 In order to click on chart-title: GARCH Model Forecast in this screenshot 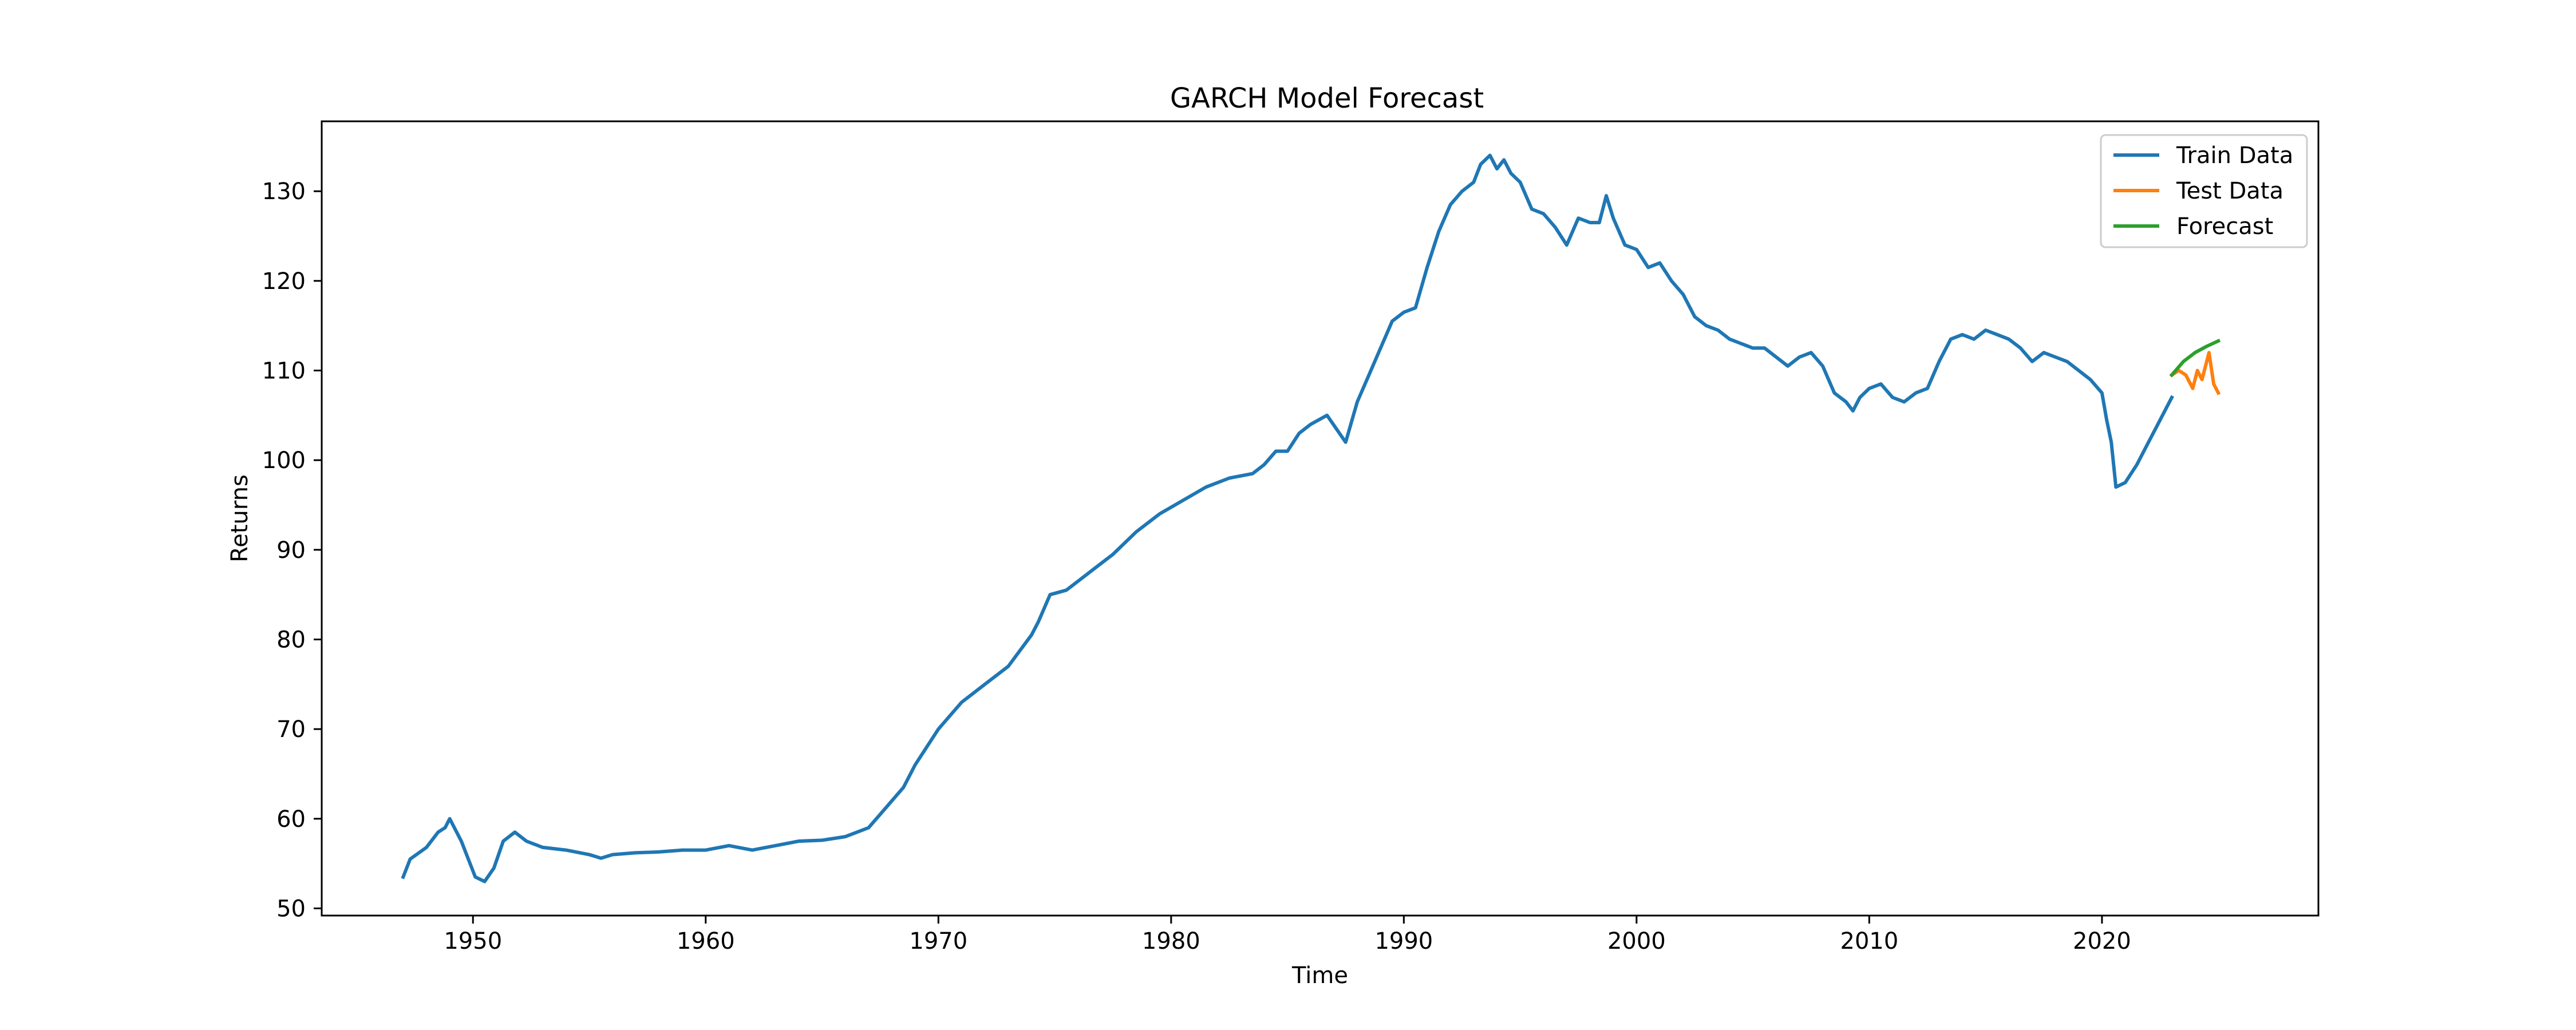, I will do `click(1327, 98)`.